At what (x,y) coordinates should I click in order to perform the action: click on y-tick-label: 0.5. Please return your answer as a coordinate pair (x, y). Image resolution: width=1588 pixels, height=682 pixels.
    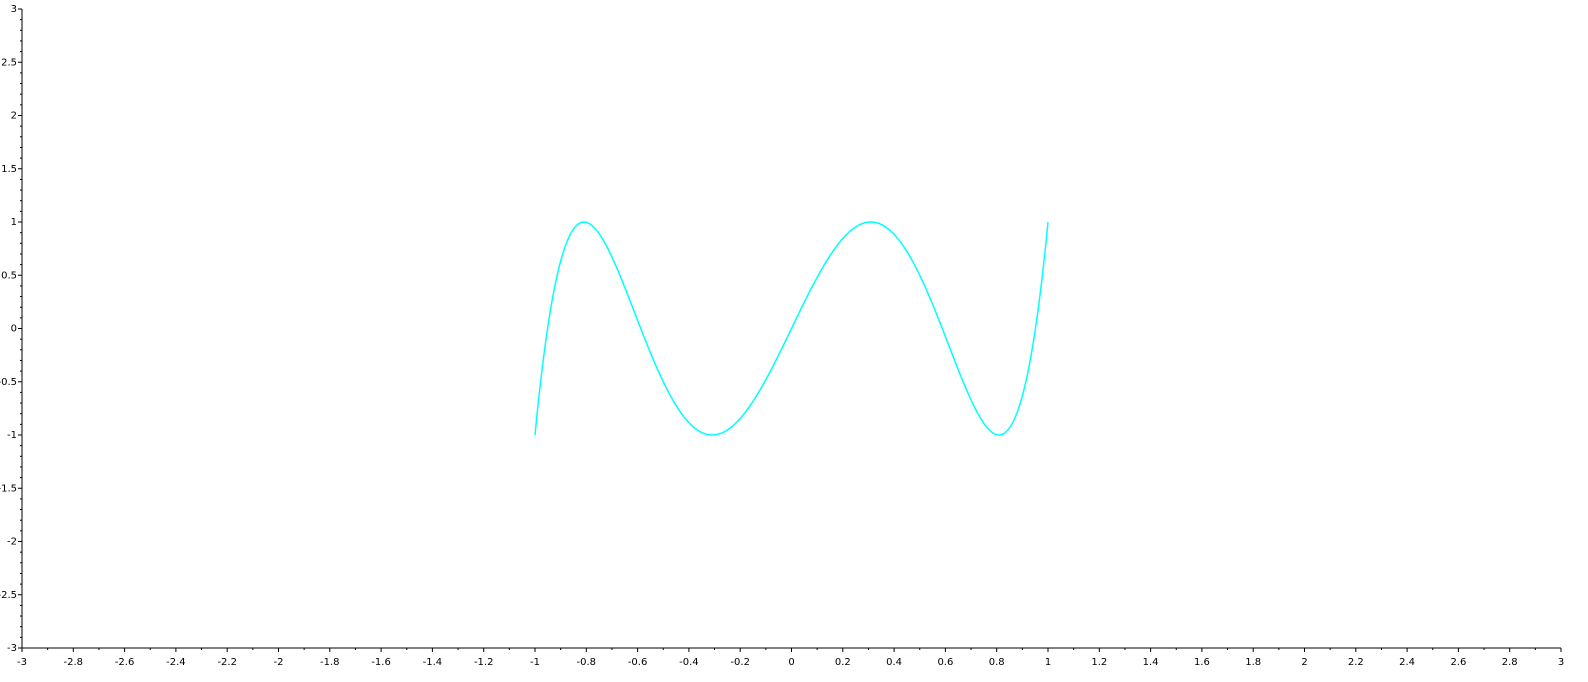
    Looking at the image, I should click on (9, 275).